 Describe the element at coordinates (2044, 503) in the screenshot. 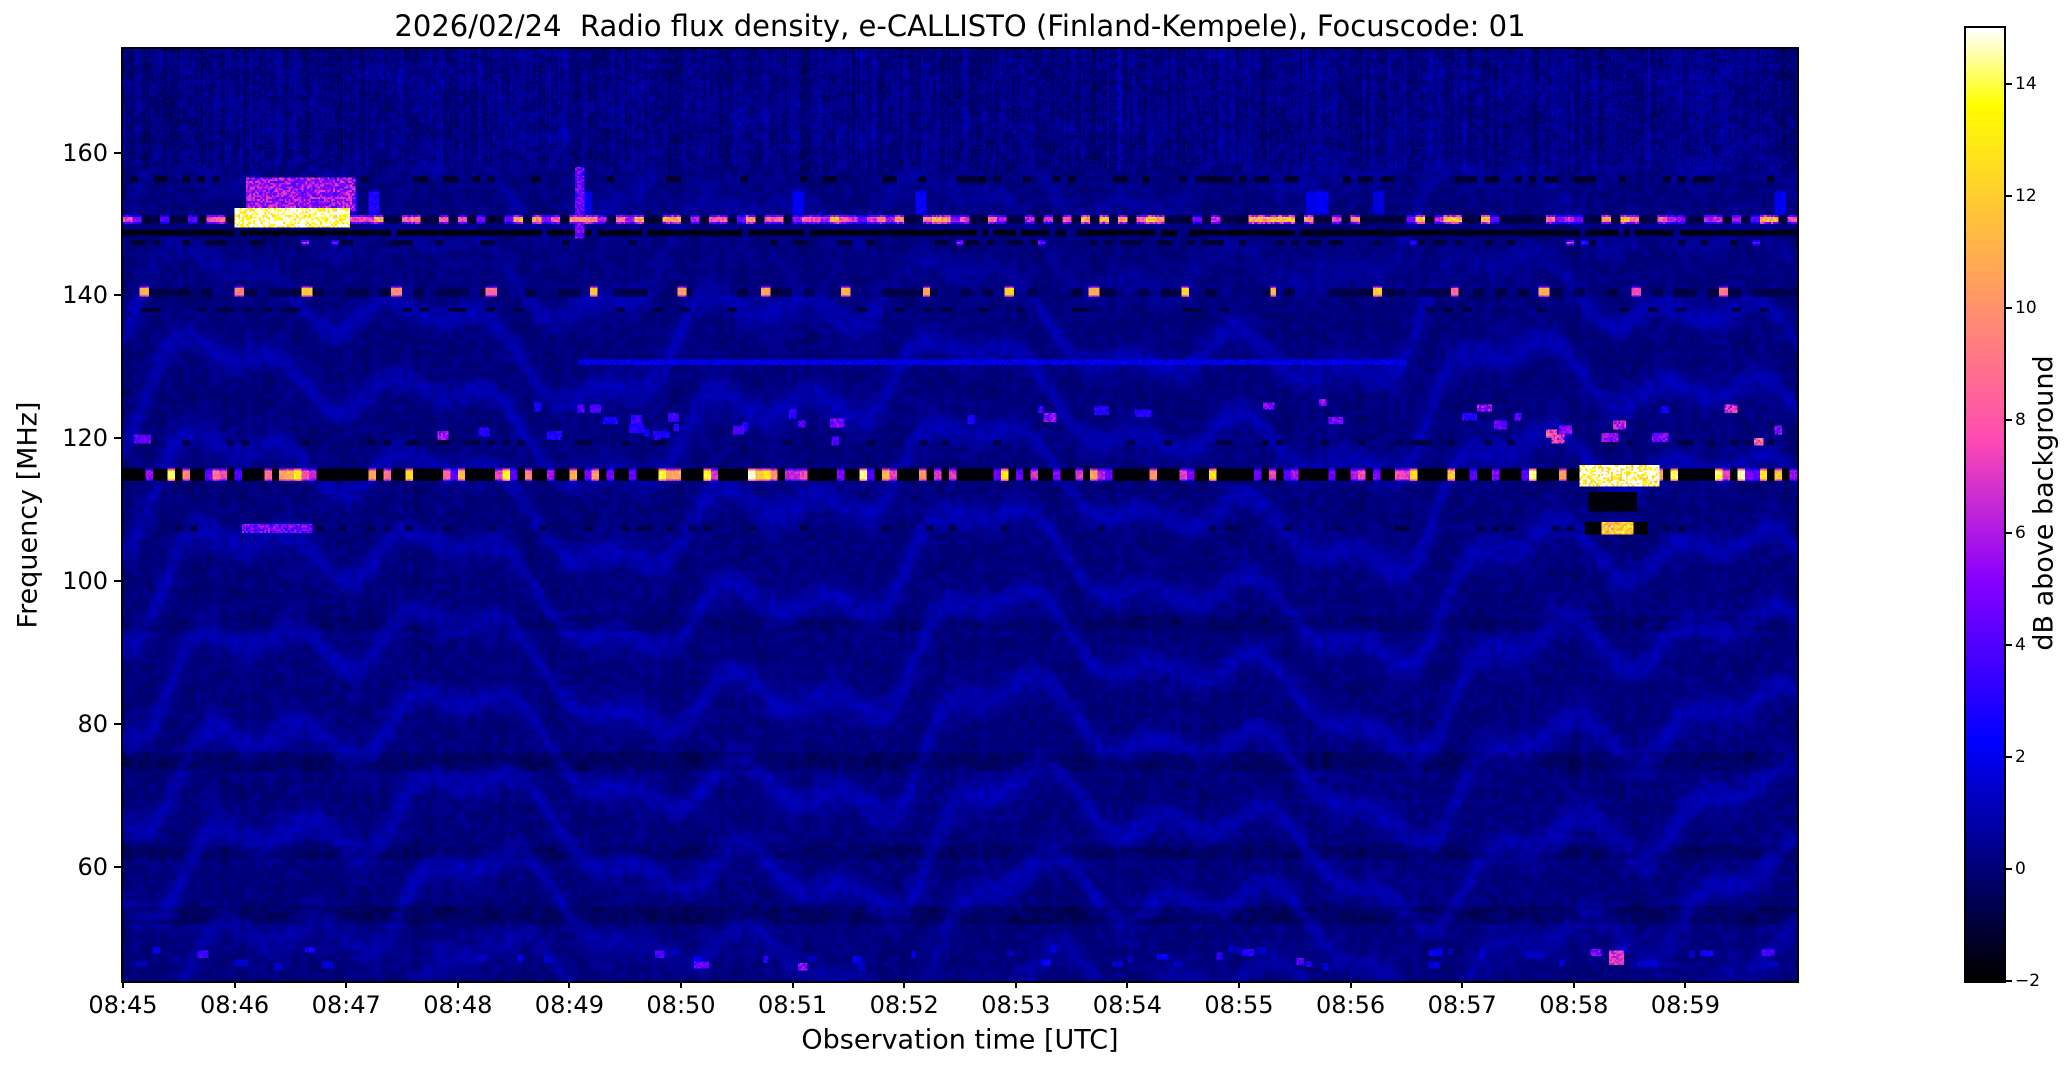

I see `colorbar-label: dB above background` at that location.